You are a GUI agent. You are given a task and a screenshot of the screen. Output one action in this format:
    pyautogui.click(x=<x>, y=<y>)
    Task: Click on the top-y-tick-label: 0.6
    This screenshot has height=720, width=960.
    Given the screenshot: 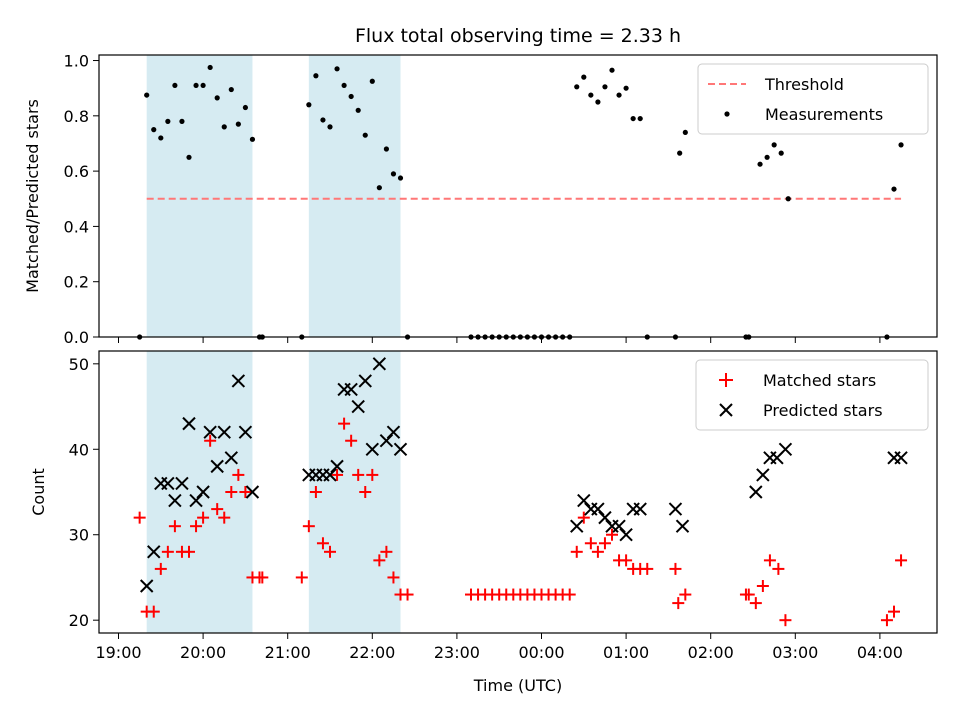 What is the action you would take?
    pyautogui.click(x=76, y=171)
    